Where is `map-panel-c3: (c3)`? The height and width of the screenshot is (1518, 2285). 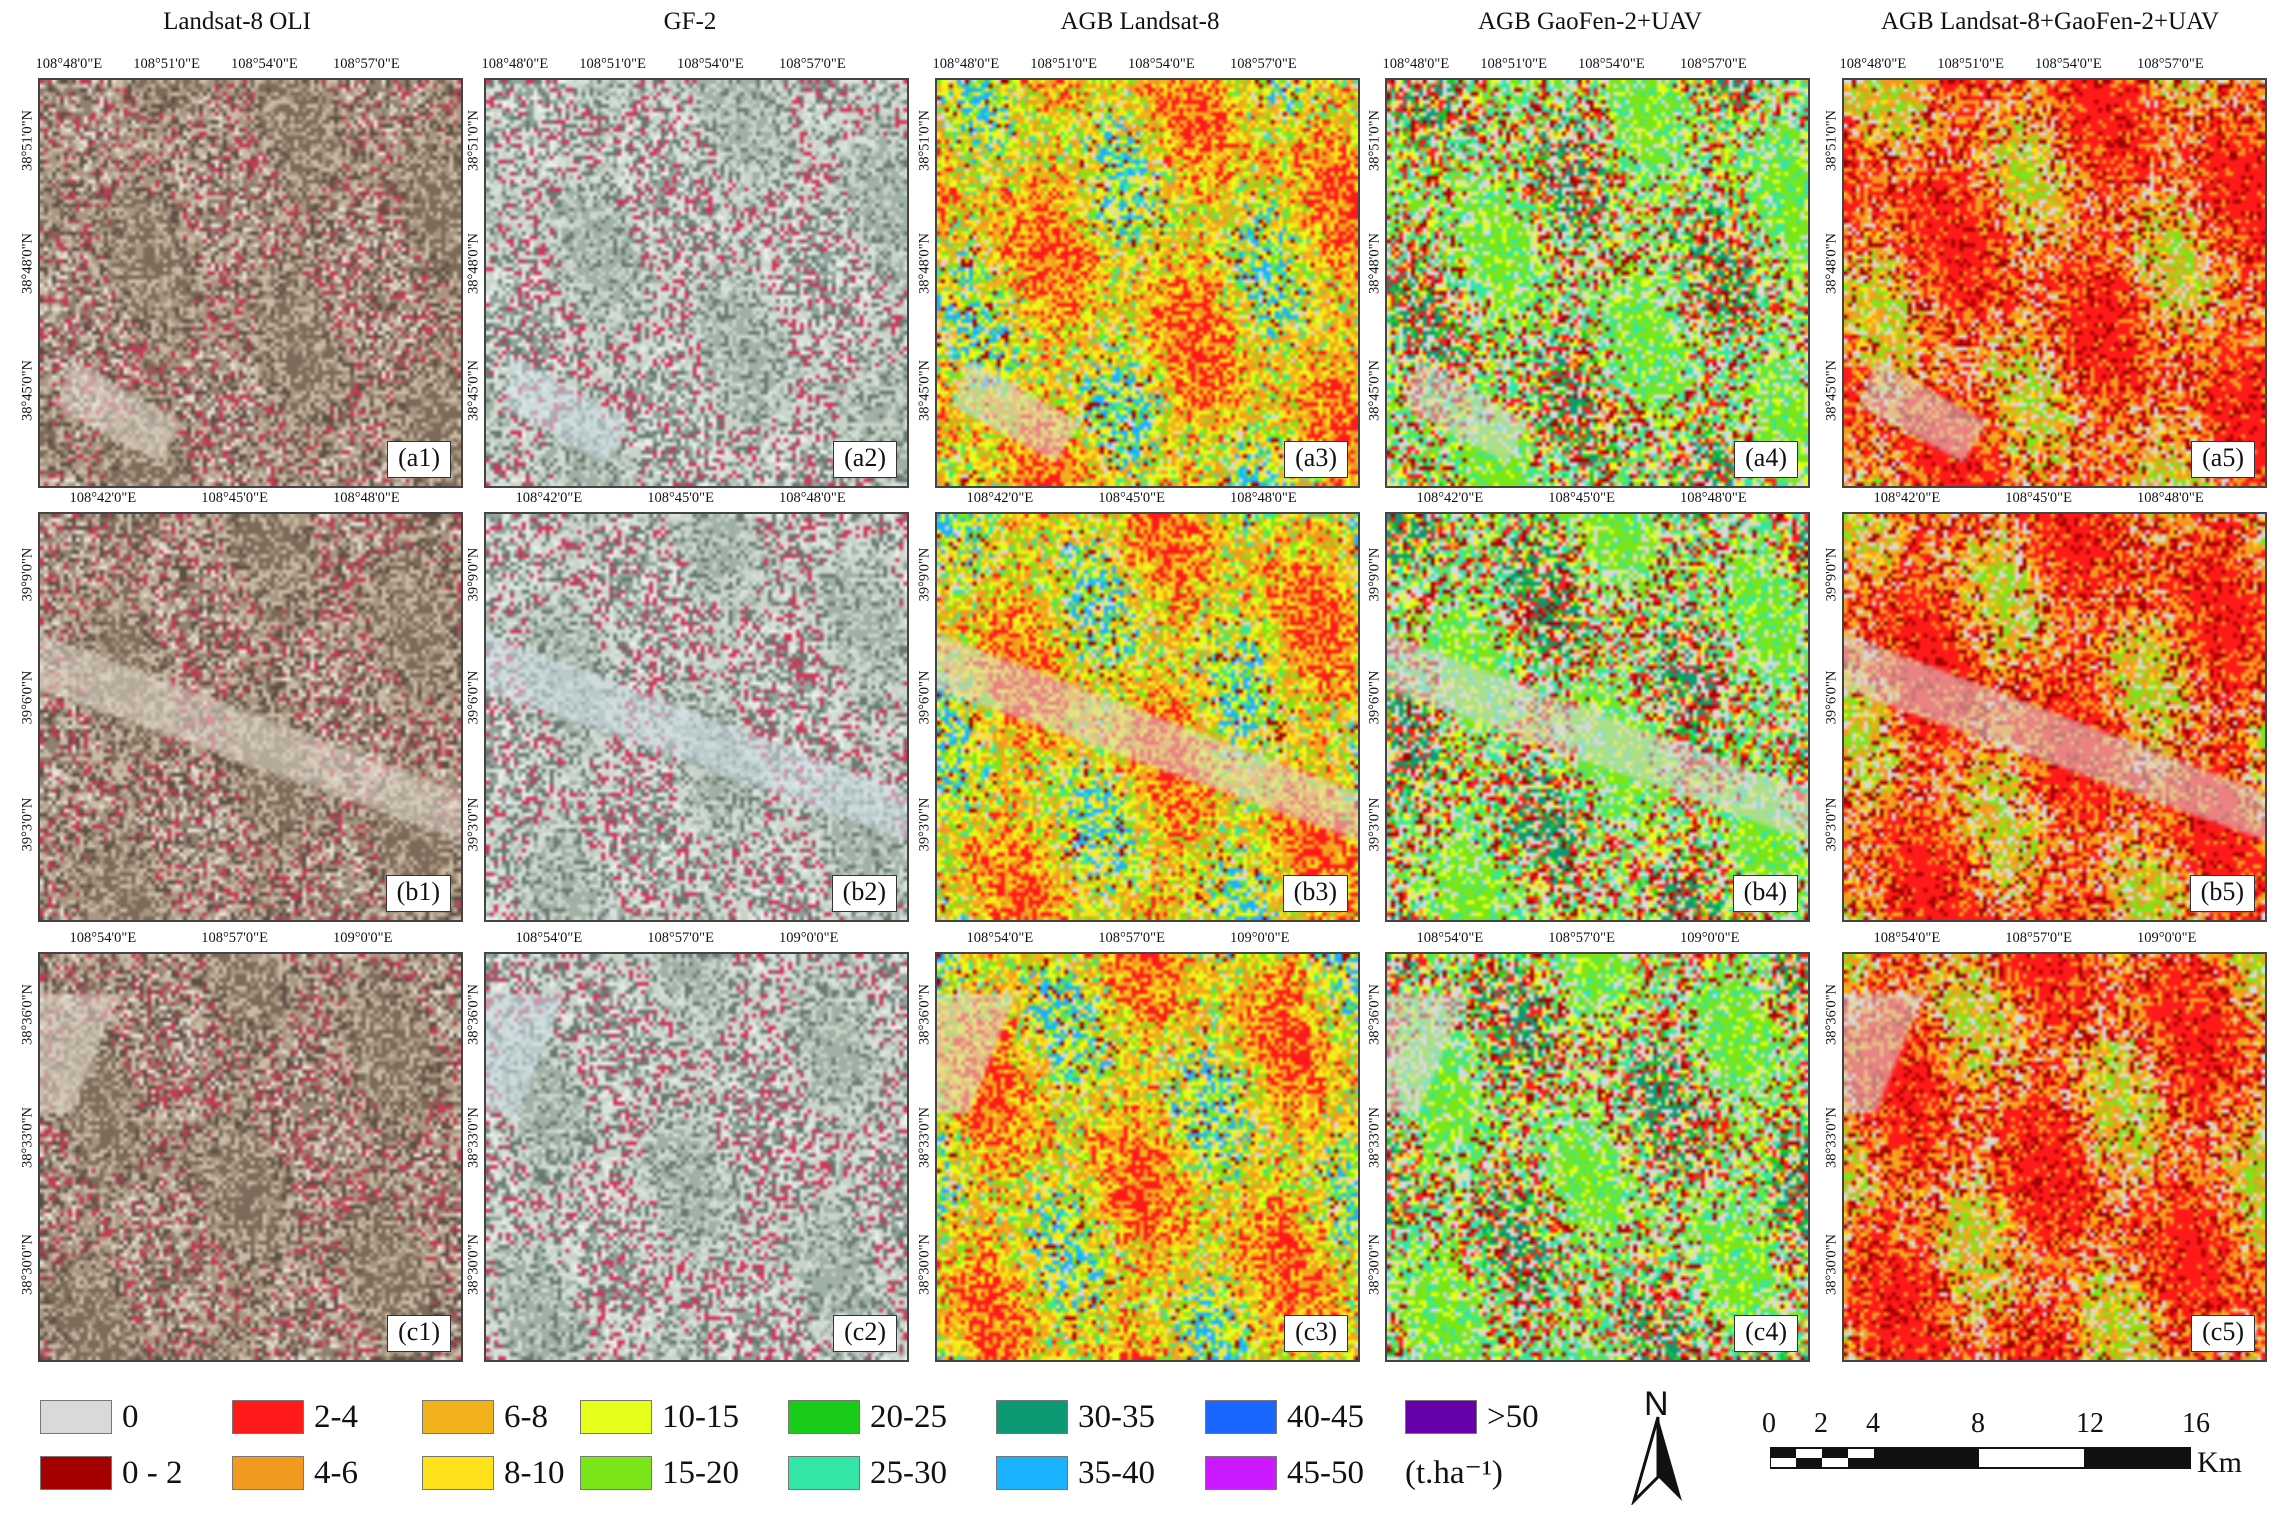 map-panel-c3: (c3) is located at coordinates (1147, 1157).